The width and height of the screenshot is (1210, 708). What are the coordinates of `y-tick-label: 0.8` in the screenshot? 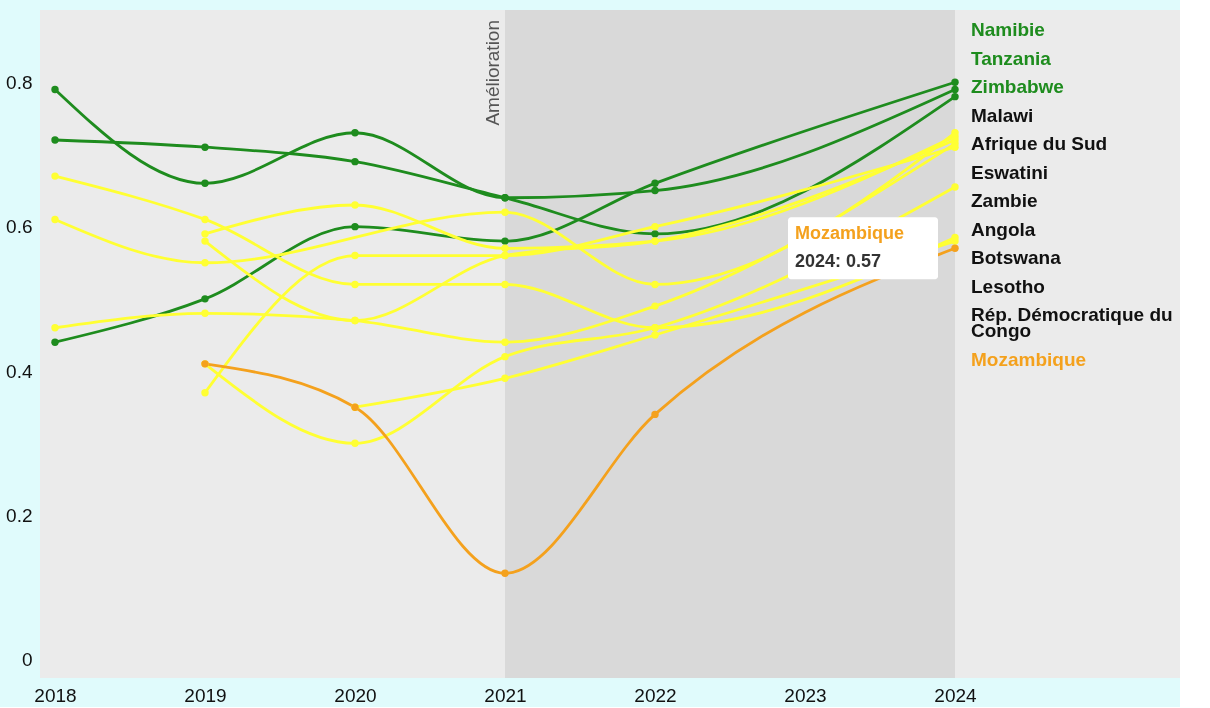 It's located at (19, 82).